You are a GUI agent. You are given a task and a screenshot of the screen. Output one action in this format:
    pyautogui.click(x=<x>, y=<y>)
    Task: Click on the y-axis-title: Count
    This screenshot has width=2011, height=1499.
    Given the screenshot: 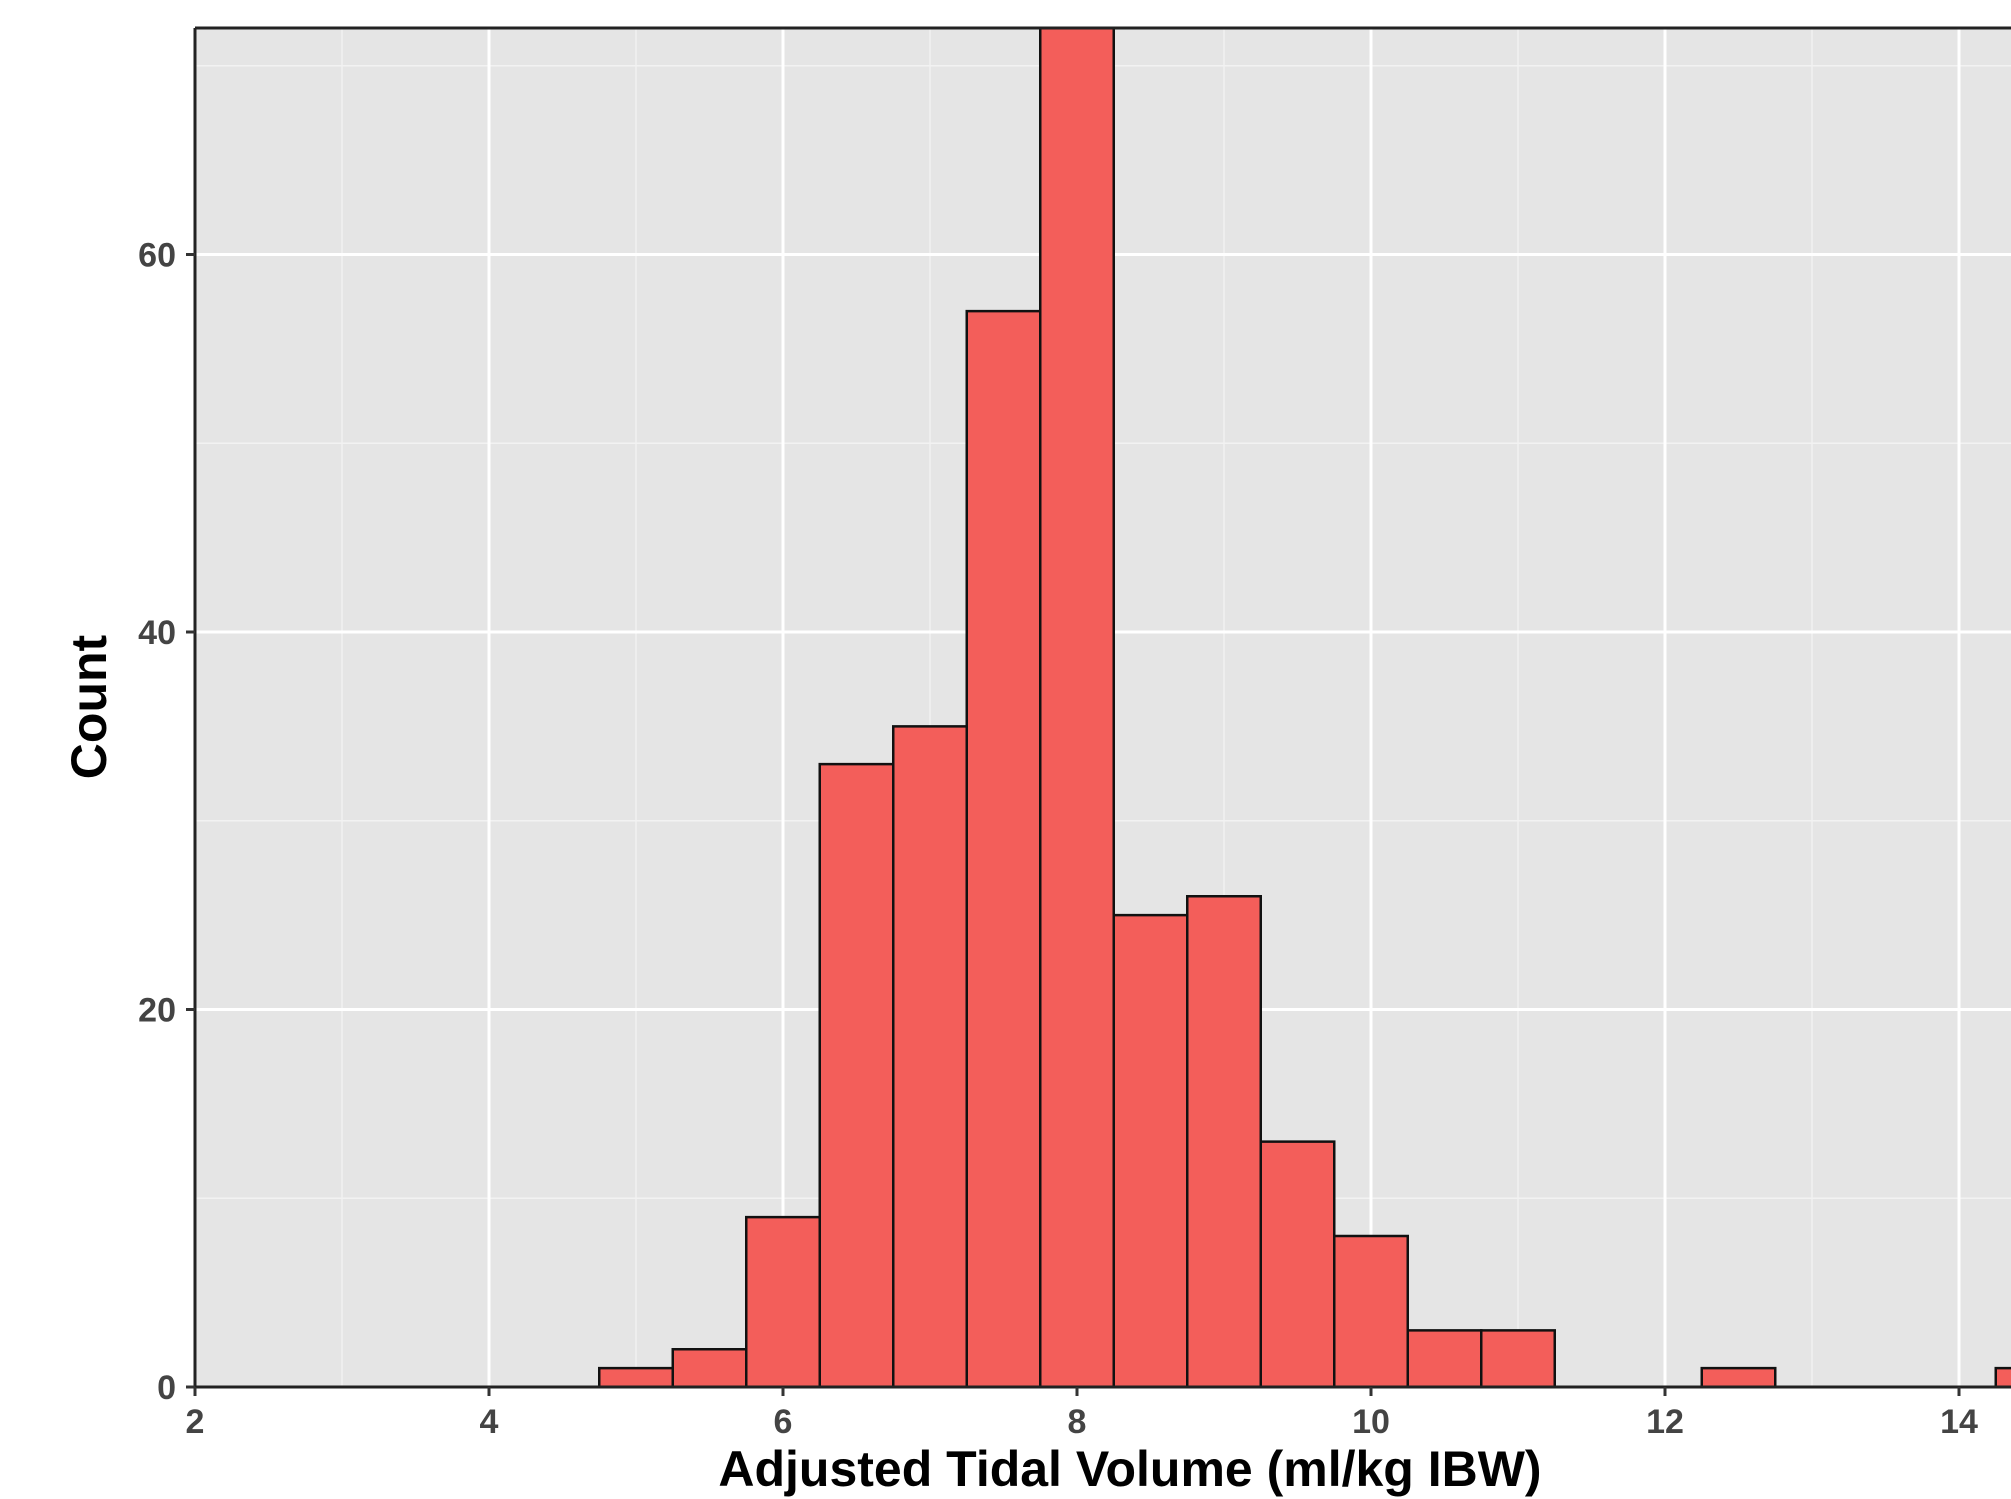 What is the action you would take?
    pyautogui.click(x=89, y=706)
    